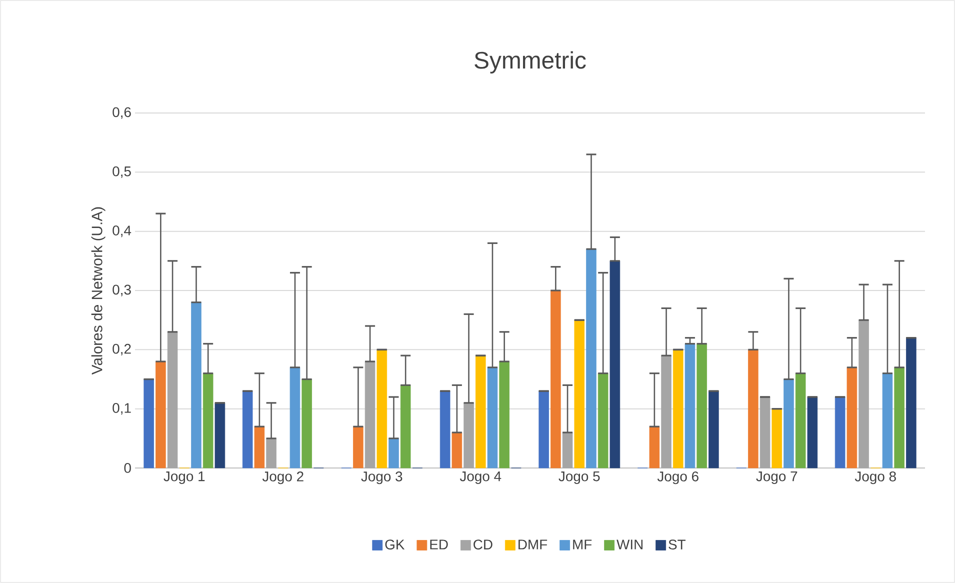 This screenshot has height=583, width=955. What do you see at coordinates (629, 545) in the screenshot?
I see `legend-label: WIN` at bounding box center [629, 545].